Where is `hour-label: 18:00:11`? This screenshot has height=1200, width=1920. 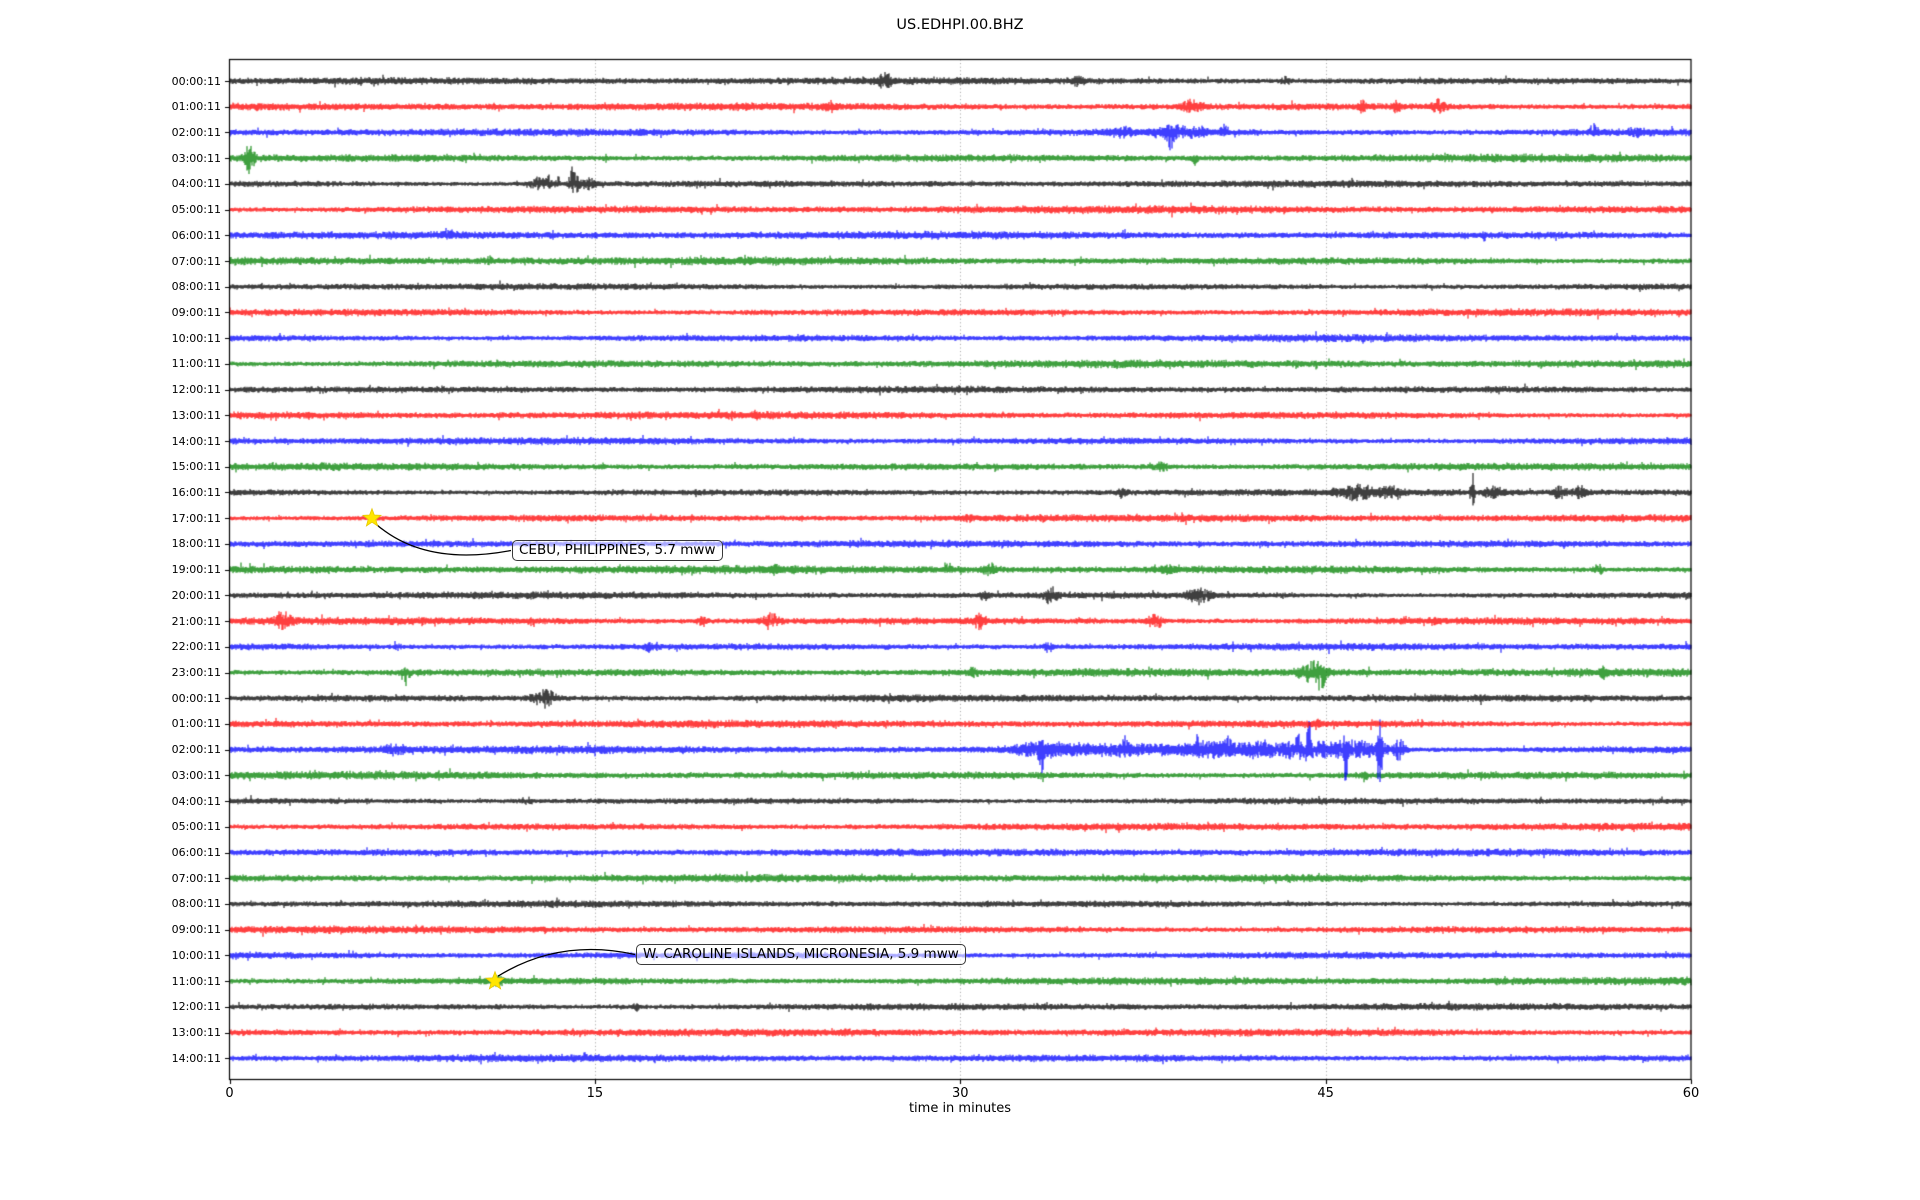
hour-label: 18:00:11 is located at coordinates (196, 544).